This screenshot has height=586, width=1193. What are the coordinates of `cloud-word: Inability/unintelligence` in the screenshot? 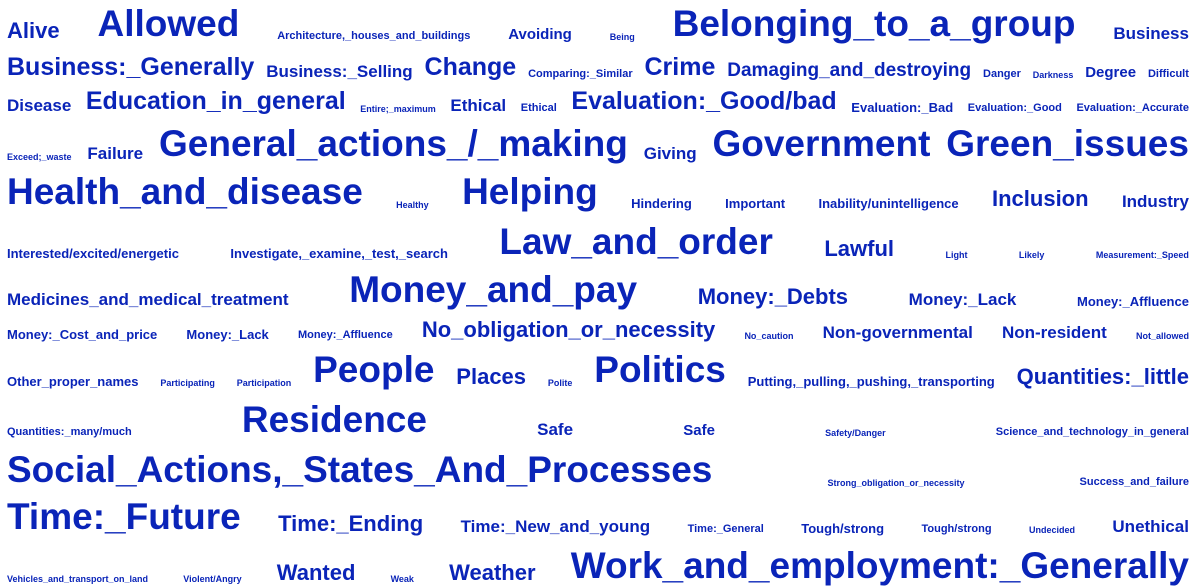 It's located at (888, 203).